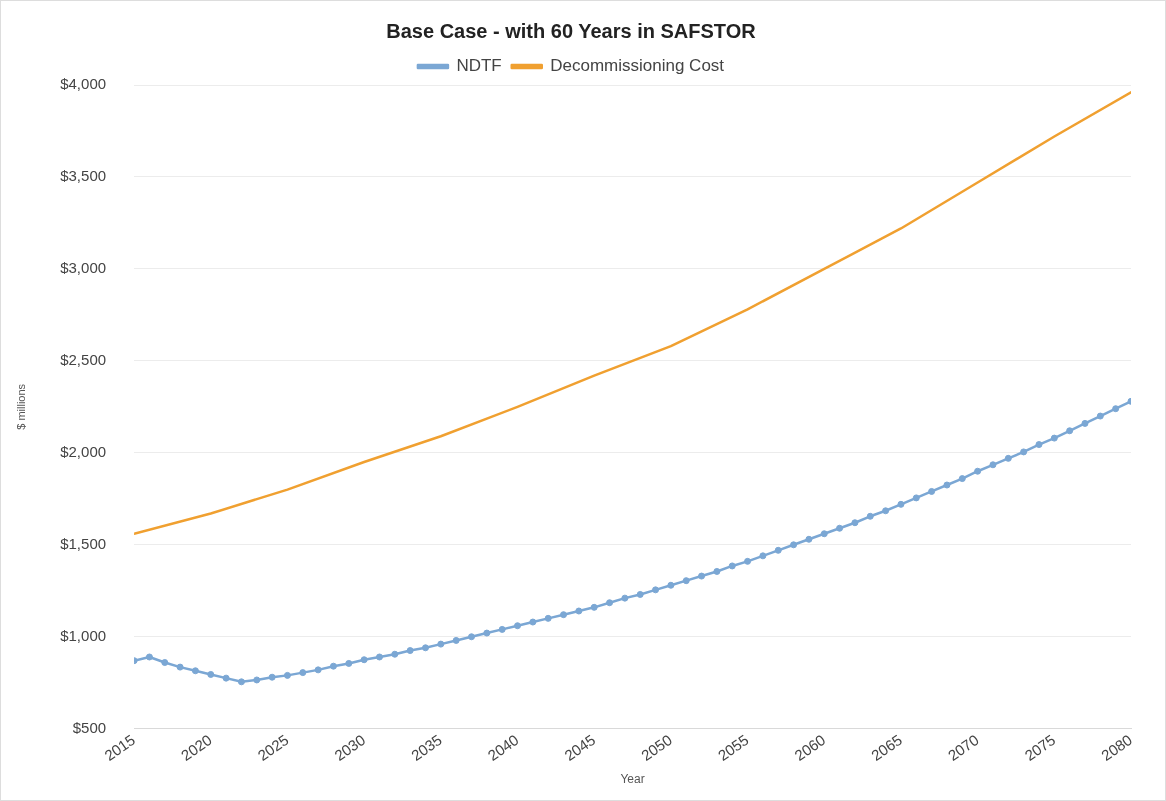 The width and height of the screenshot is (1166, 801). What do you see at coordinates (479, 66) in the screenshot?
I see `legend-label: NDTF` at bounding box center [479, 66].